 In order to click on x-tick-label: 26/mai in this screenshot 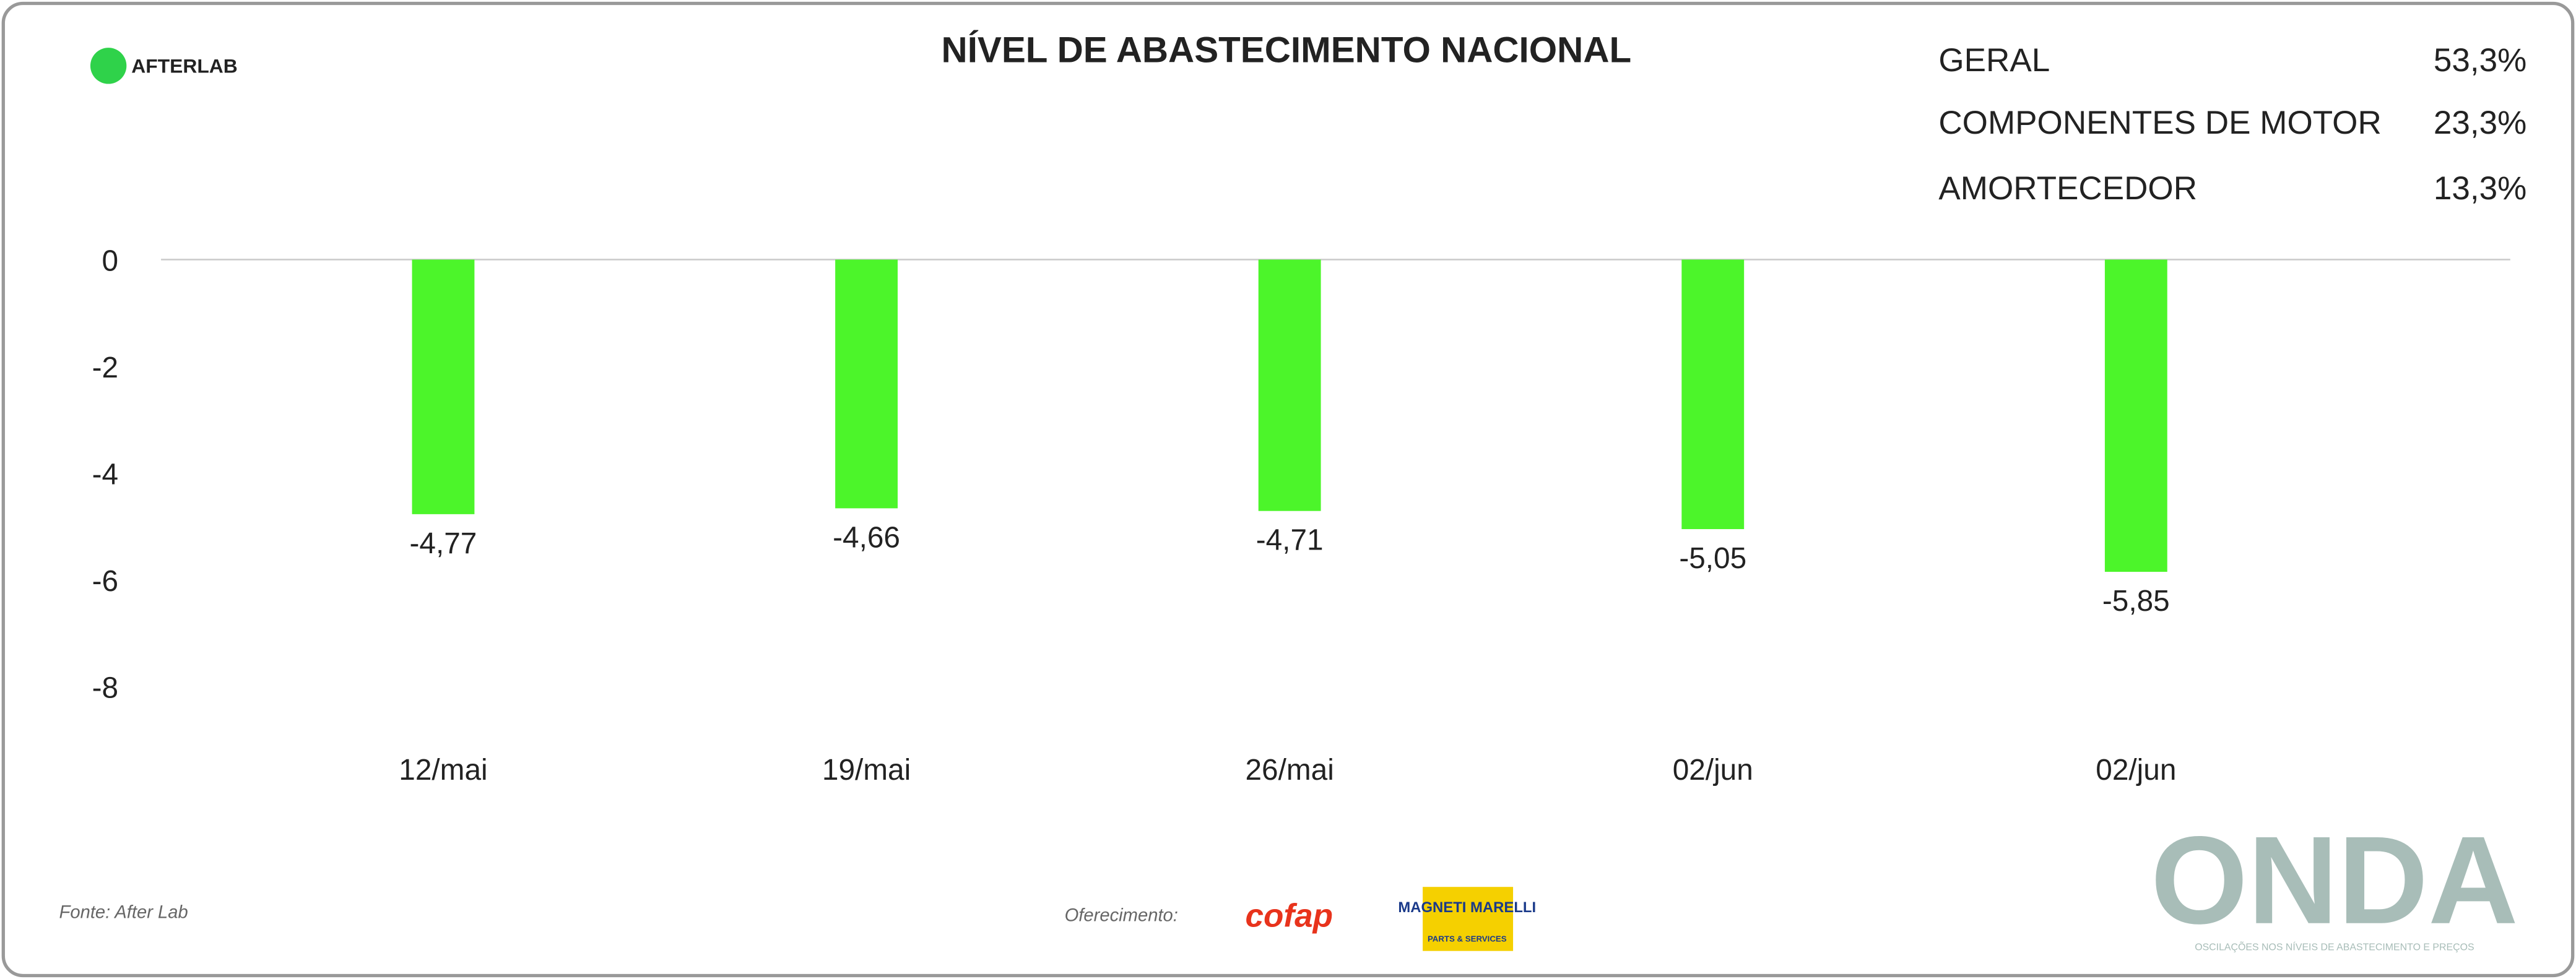, I will do `click(1289, 770)`.